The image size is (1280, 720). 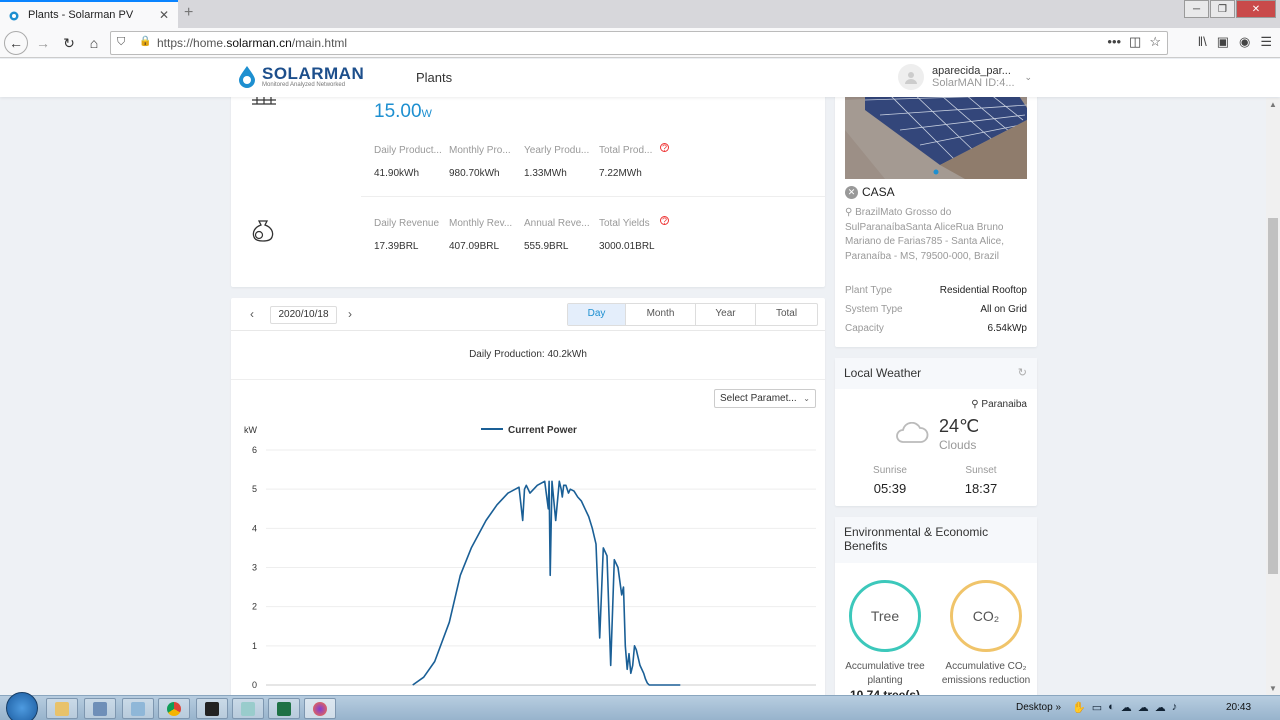 I want to click on date-picker: 2020/10/18, so click(x=303, y=315).